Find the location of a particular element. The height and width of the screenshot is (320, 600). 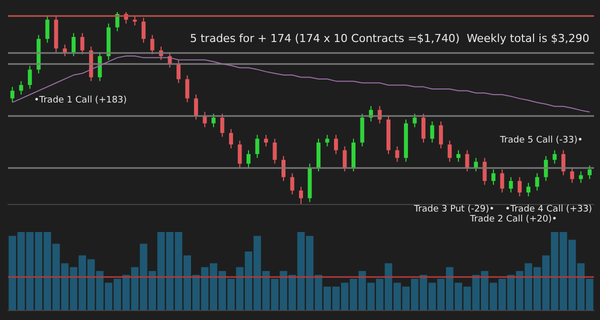

annotation: •Trade 1 Call (+183) is located at coordinates (80, 101).